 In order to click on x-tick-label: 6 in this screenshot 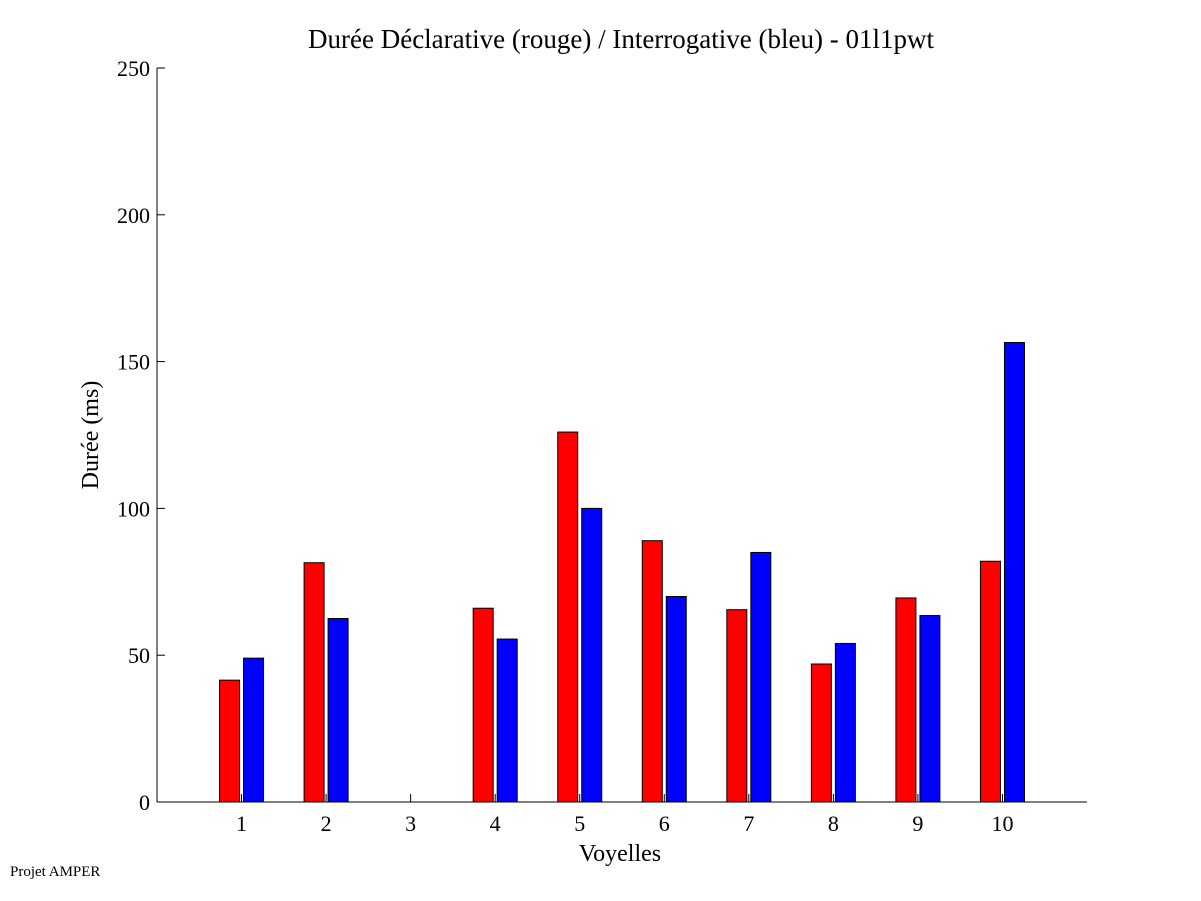, I will do `click(664, 823)`.